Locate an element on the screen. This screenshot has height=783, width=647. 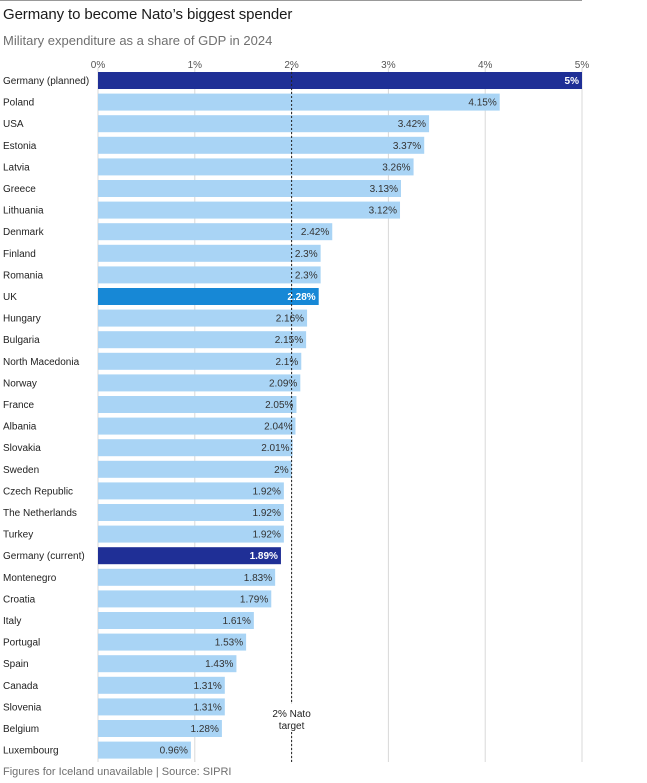
category-label: Romania is located at coordinates (23, 275).